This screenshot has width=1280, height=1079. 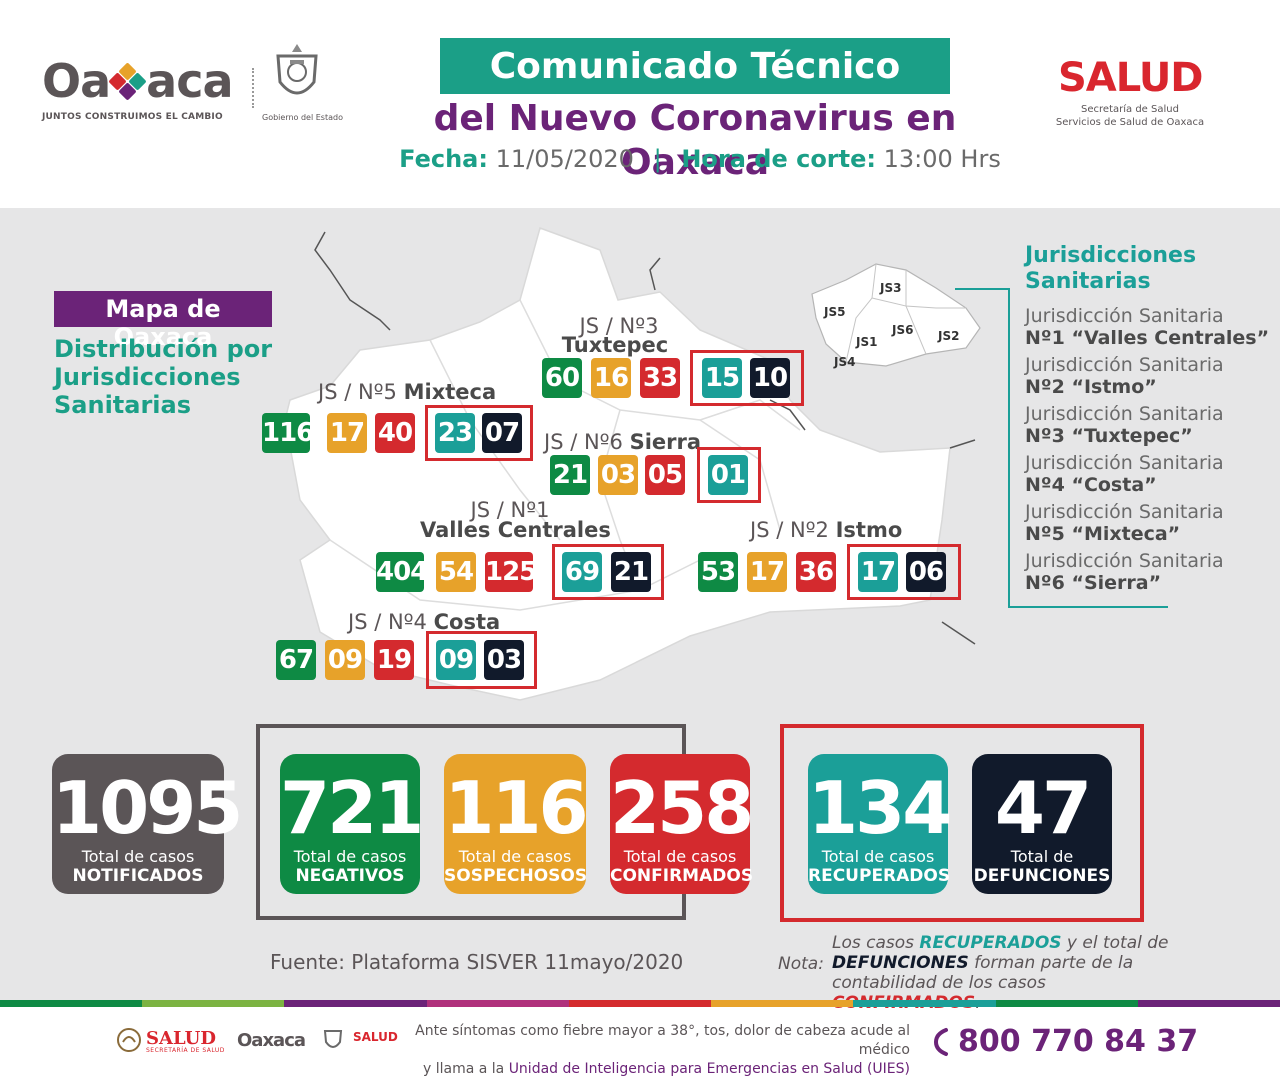 What do you see at coordinates (665, 442) in the screenshot?
I see `js6-name: Sierra` at bounding box center [665, 442].